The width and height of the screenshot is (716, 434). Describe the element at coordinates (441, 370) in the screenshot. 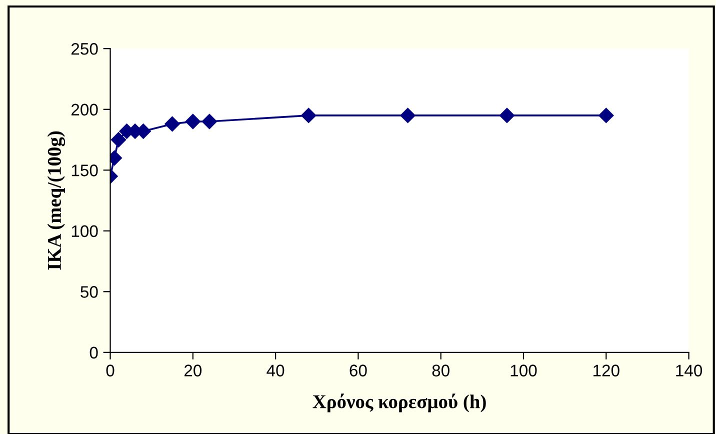

I see `x-tick-label: 80` at that location.